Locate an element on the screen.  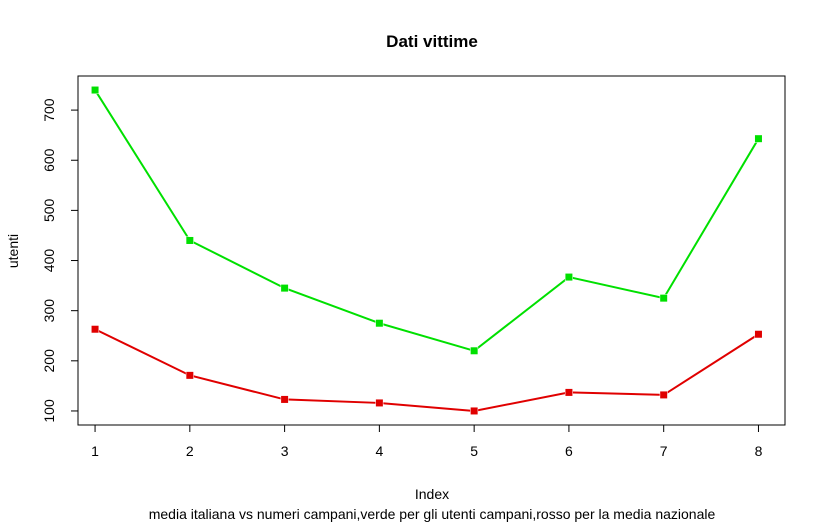
y-tick-label: 100 is located at coordinates (49, 411).